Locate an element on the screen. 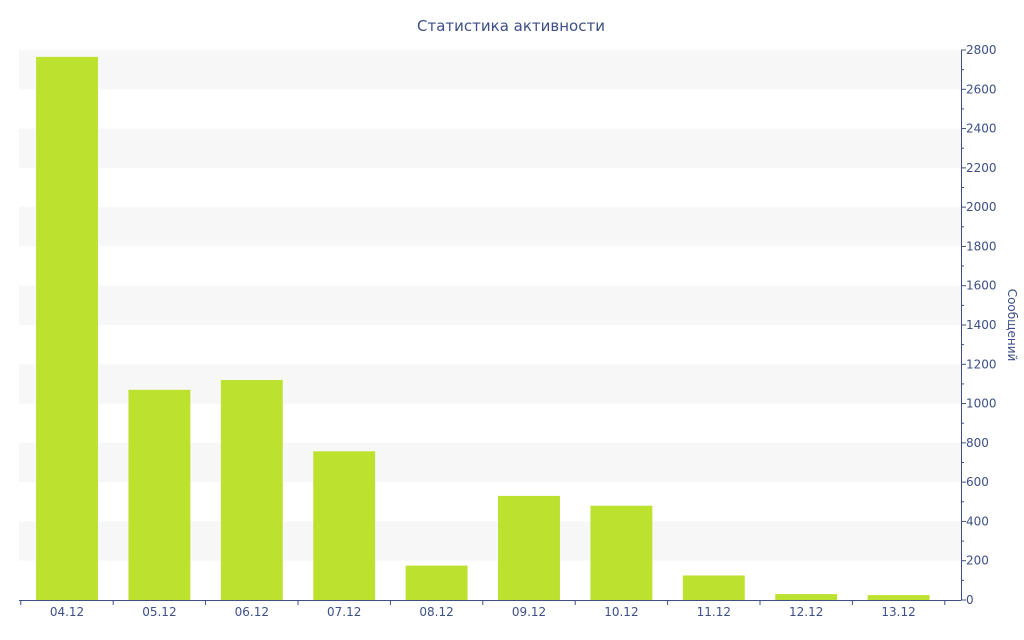 This screenshot has width=1024, height=640. x-tick-label: 09.12 is located at coordinates (529, 612).